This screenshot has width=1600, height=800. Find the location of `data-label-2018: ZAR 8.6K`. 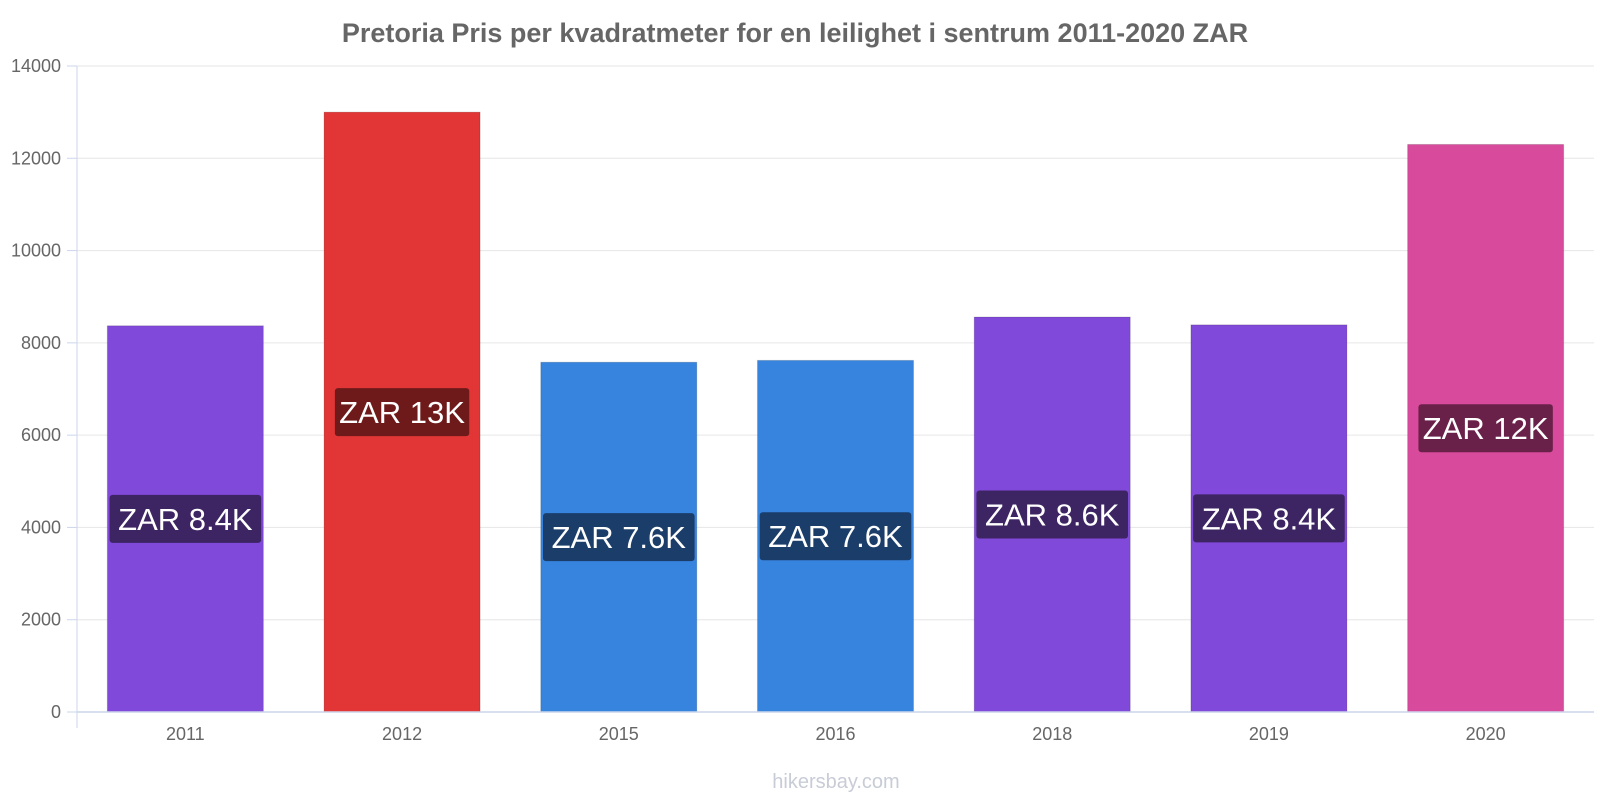

data-label-2018: ZAR 8.6K is located at coordinates (1052, 514).